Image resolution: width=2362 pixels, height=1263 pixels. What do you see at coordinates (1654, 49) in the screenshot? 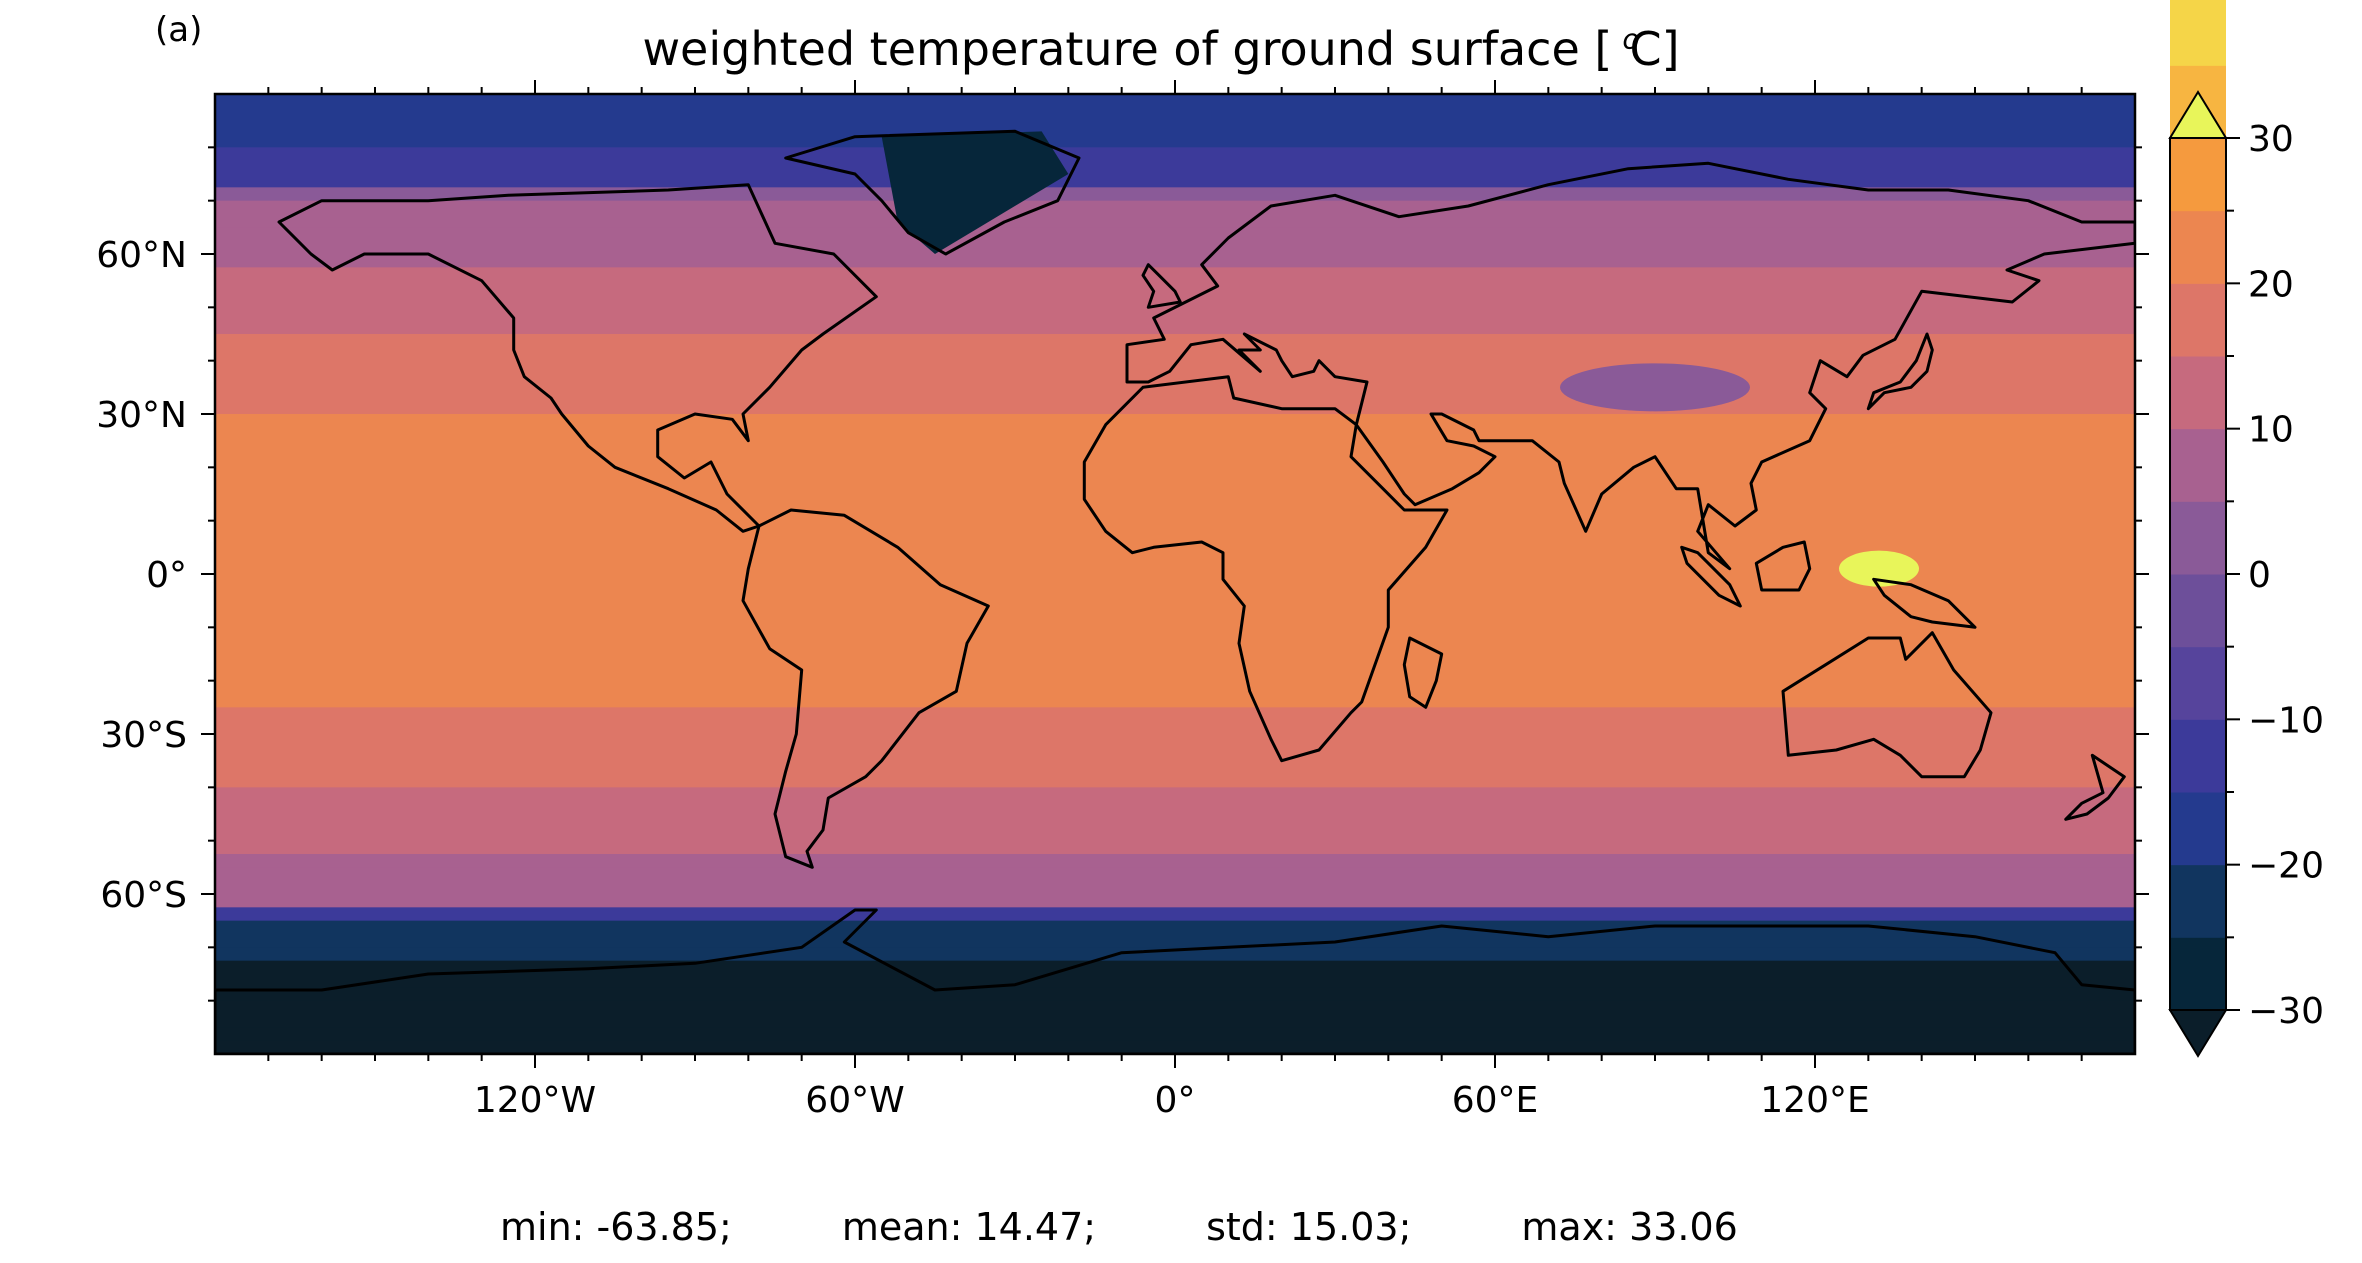
I see `title-unit: C]` at bounding box center [1654, 49].